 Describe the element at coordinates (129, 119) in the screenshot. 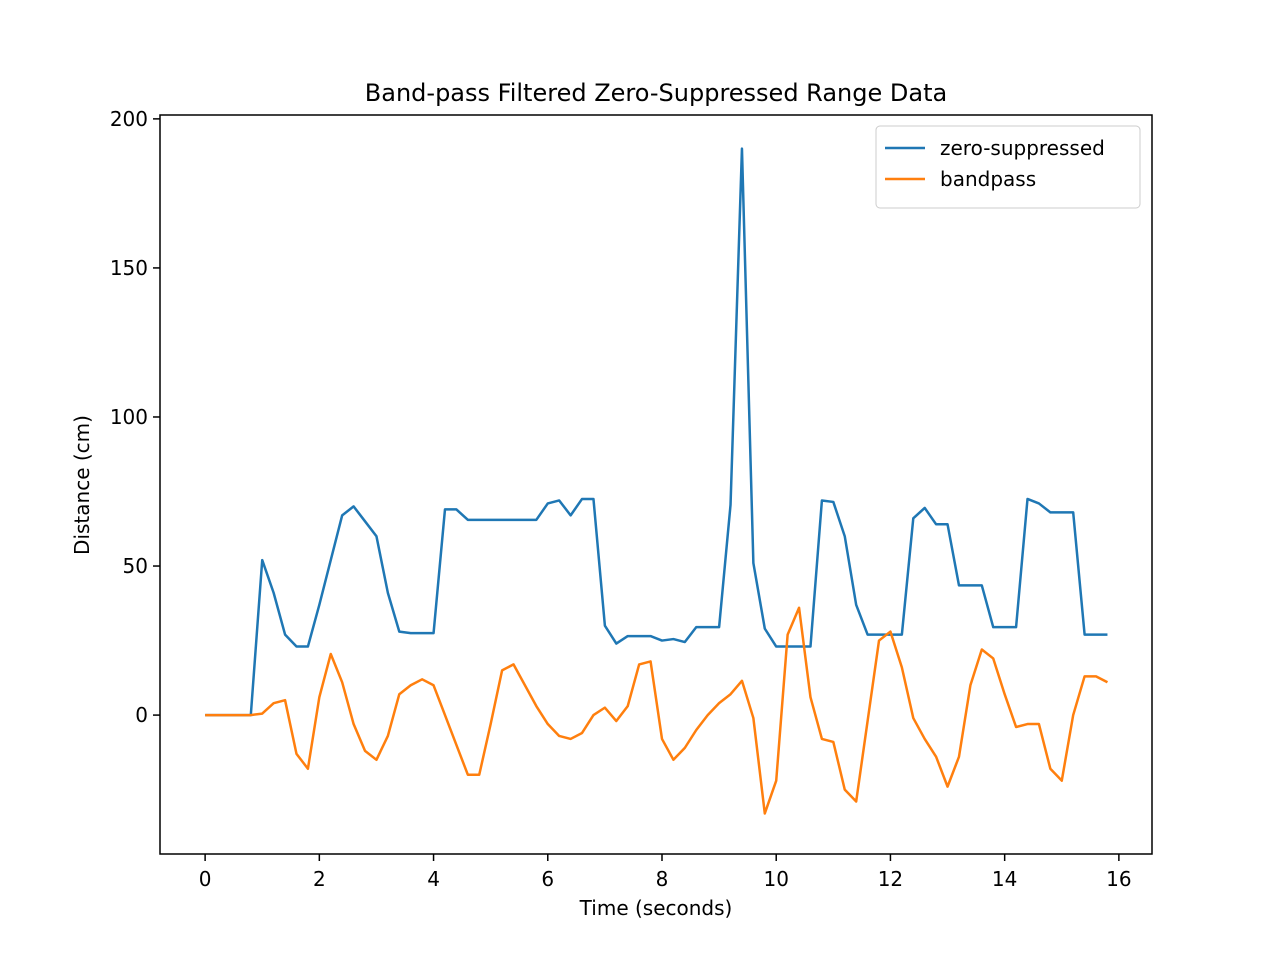

I see `y-tick-label: 200` at that location.